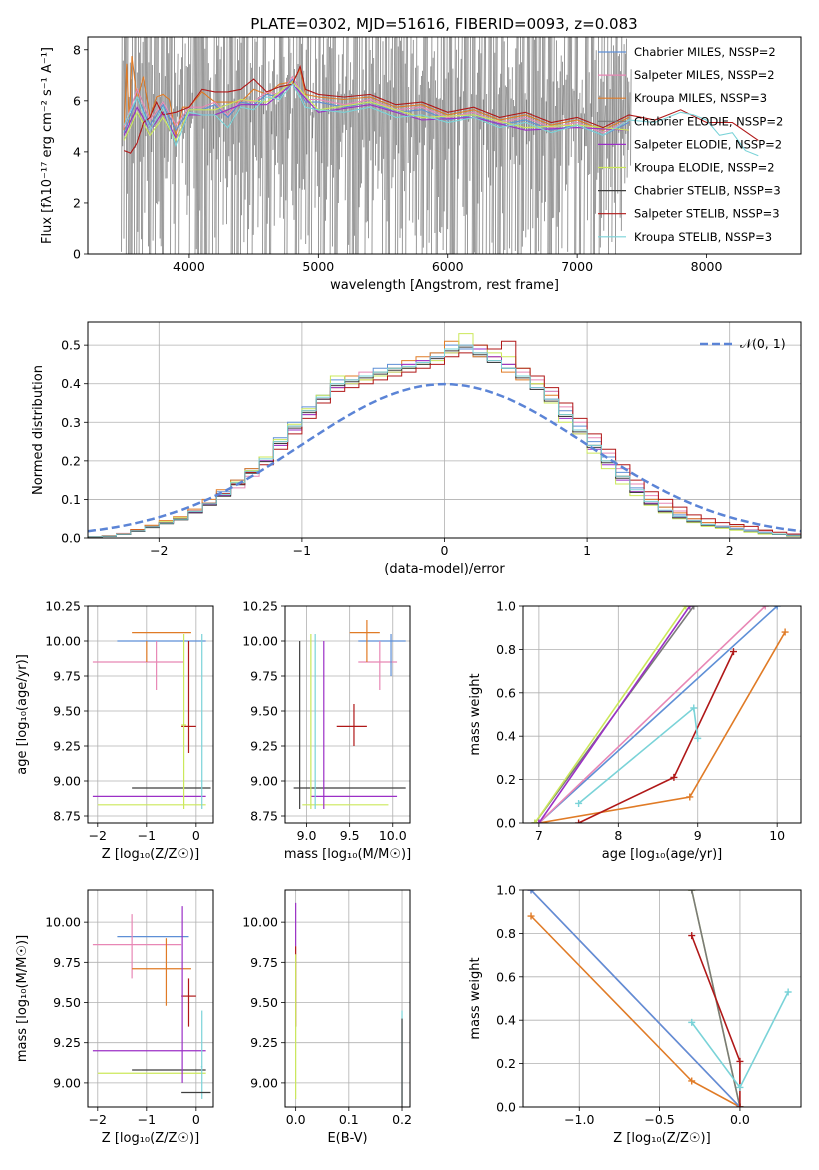  What do you see at coordinates (71, 345) in the screenshot?
I see `y-tick-label: 0.5` at bounding box center [71, 345].